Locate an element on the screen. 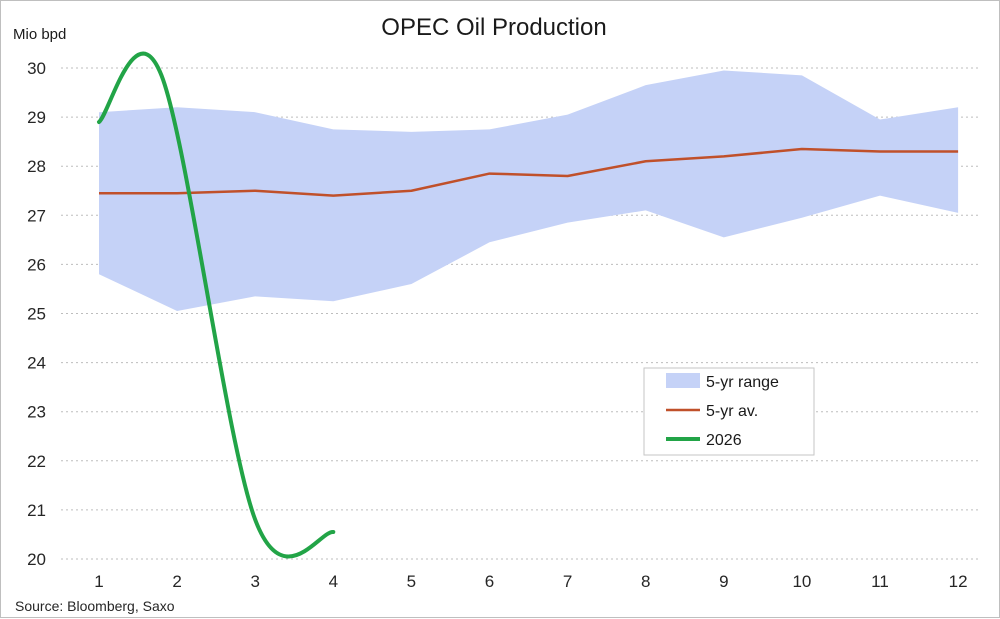  legend: 5-yr range 5-yr av. 2026 is located at coordinates (729, 411).